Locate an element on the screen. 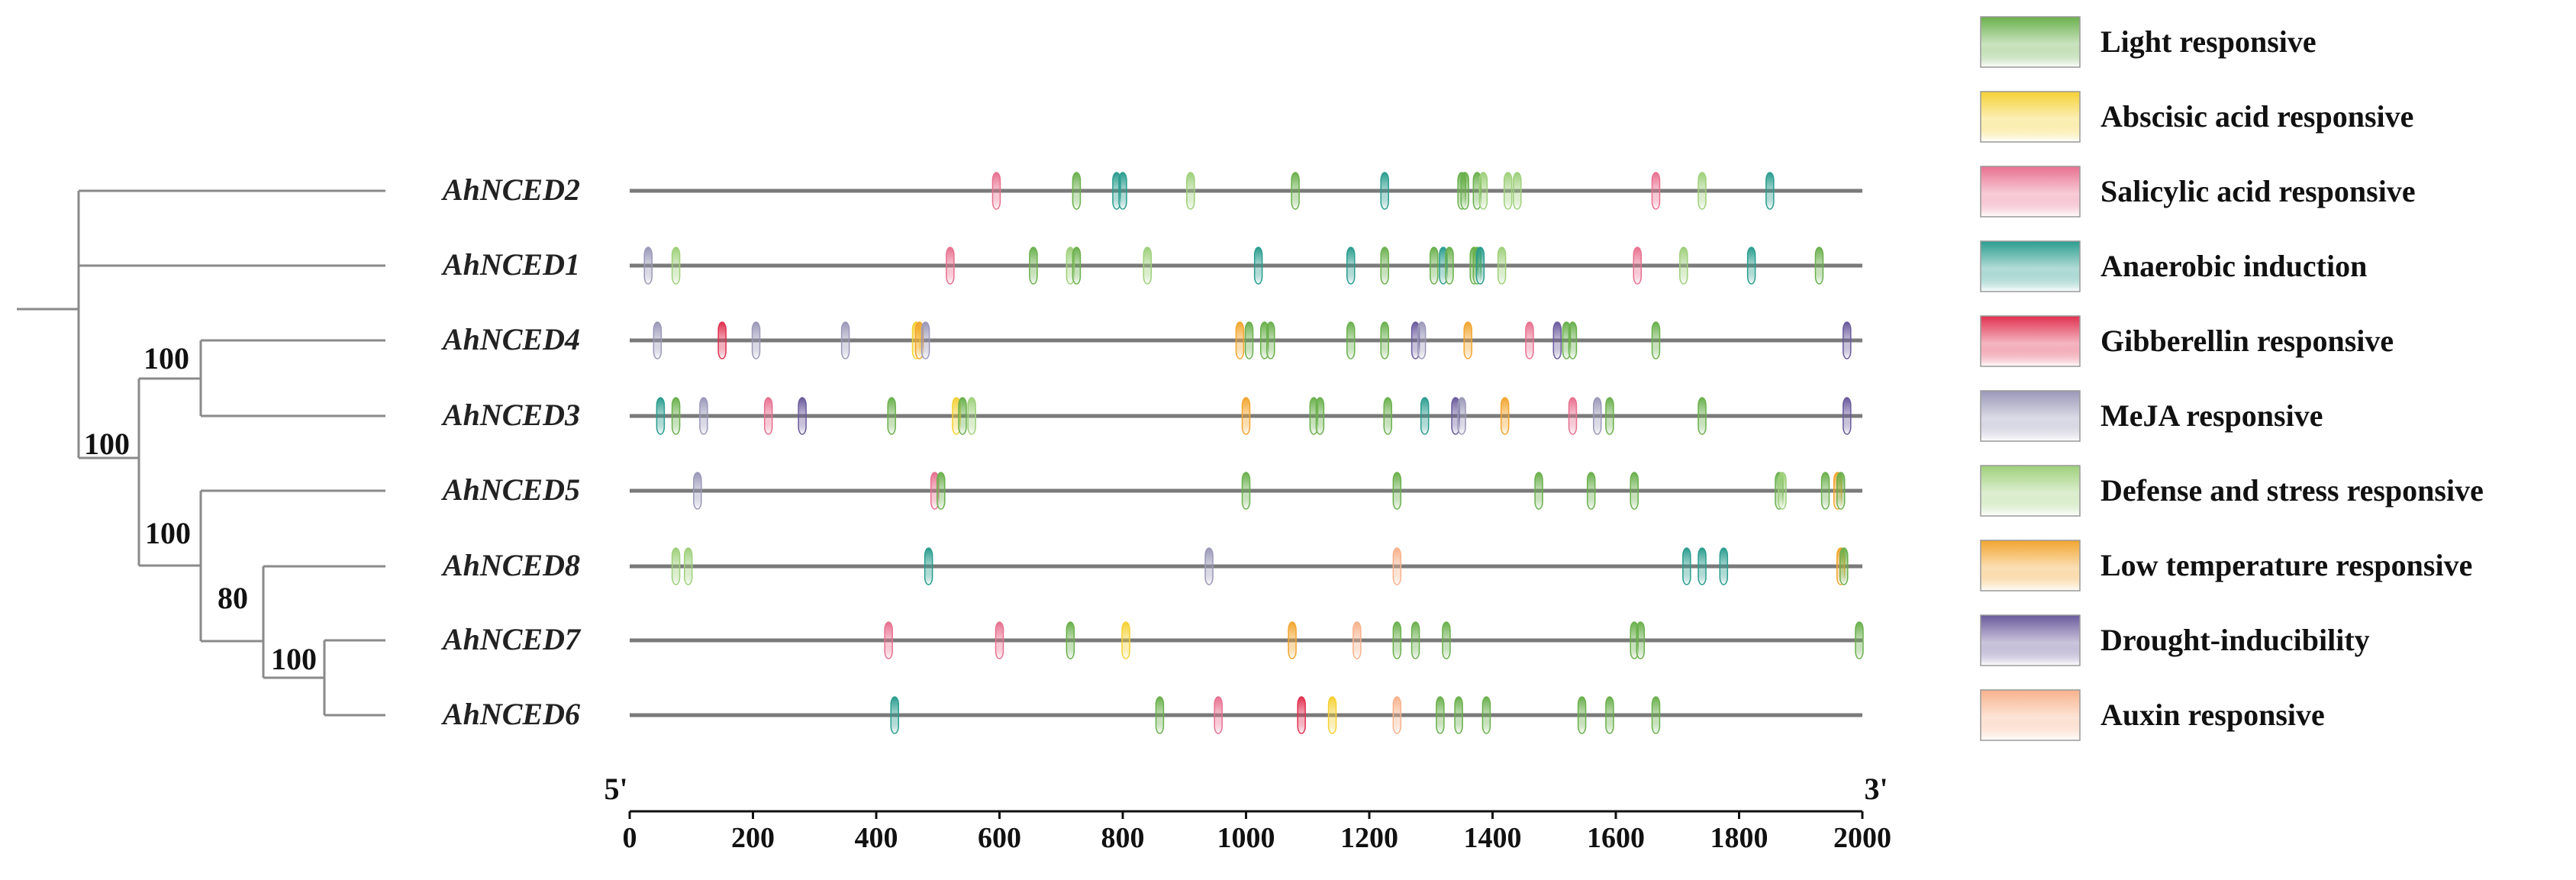 The width and height of the screenshot is (2576, 880). legend-item-defense: Defense and stress responsive is located at coordinates (2232, 491).